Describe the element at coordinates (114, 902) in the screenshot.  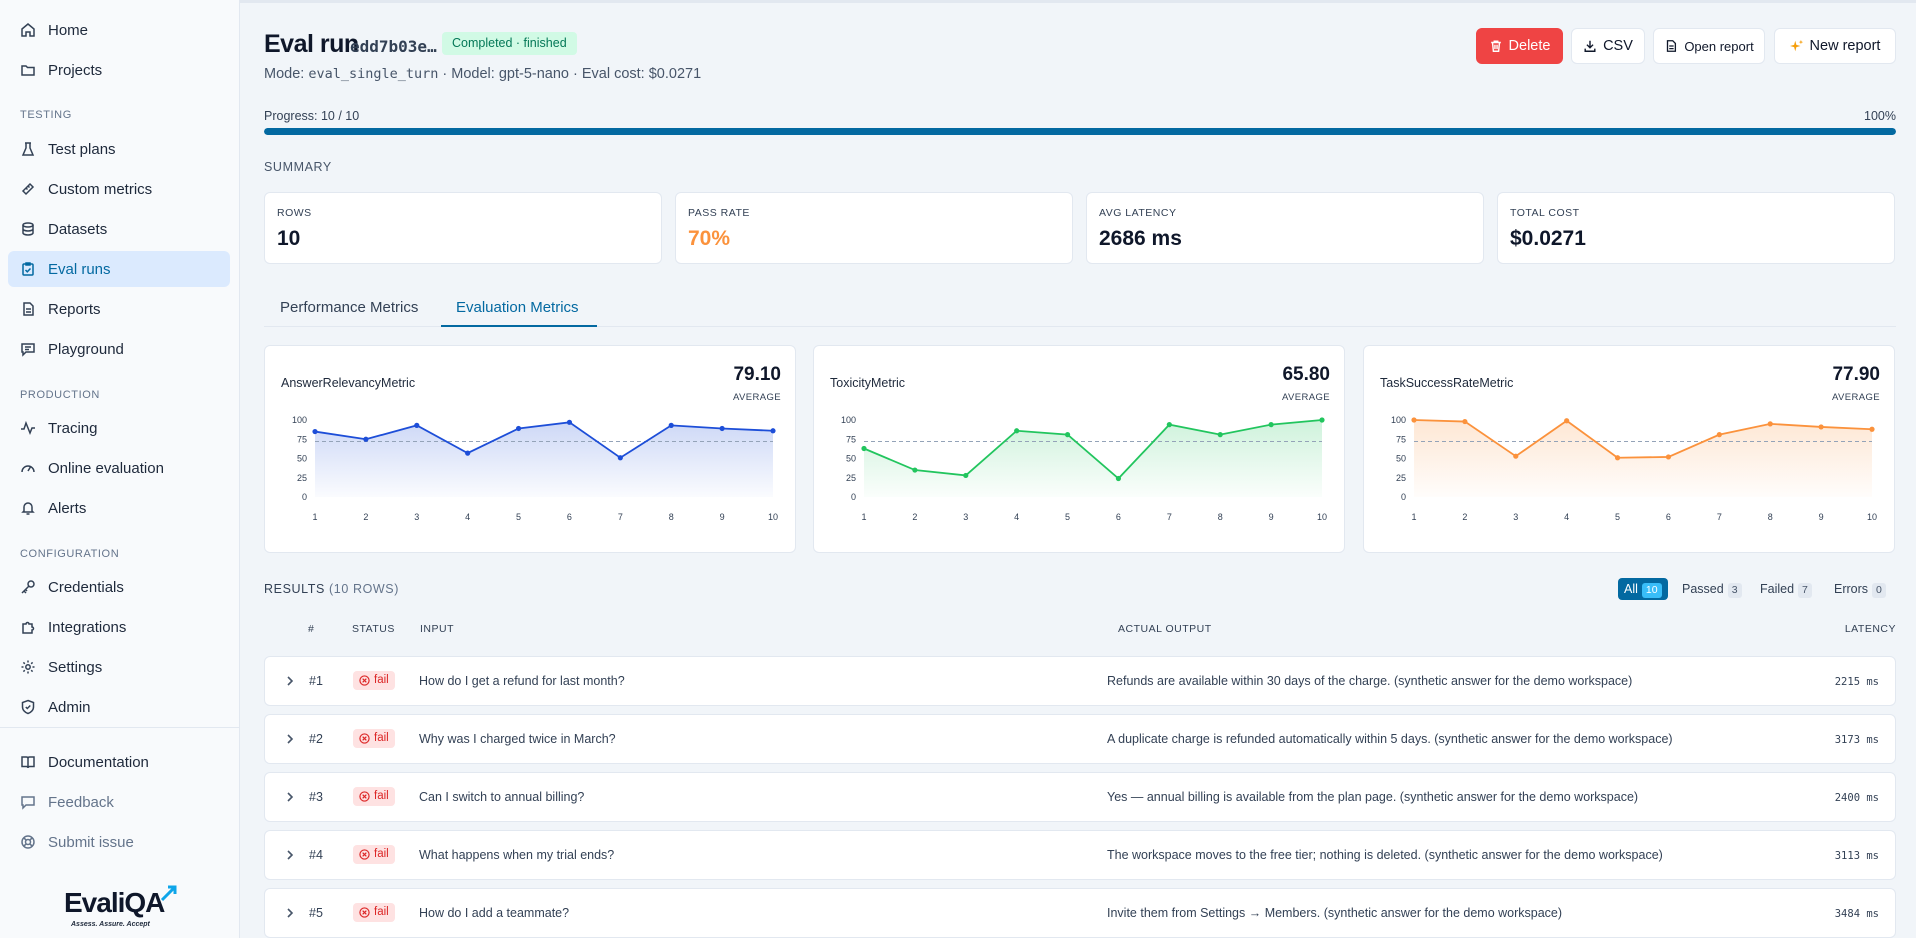
I see `logo-text: EvaliQA` at that location.